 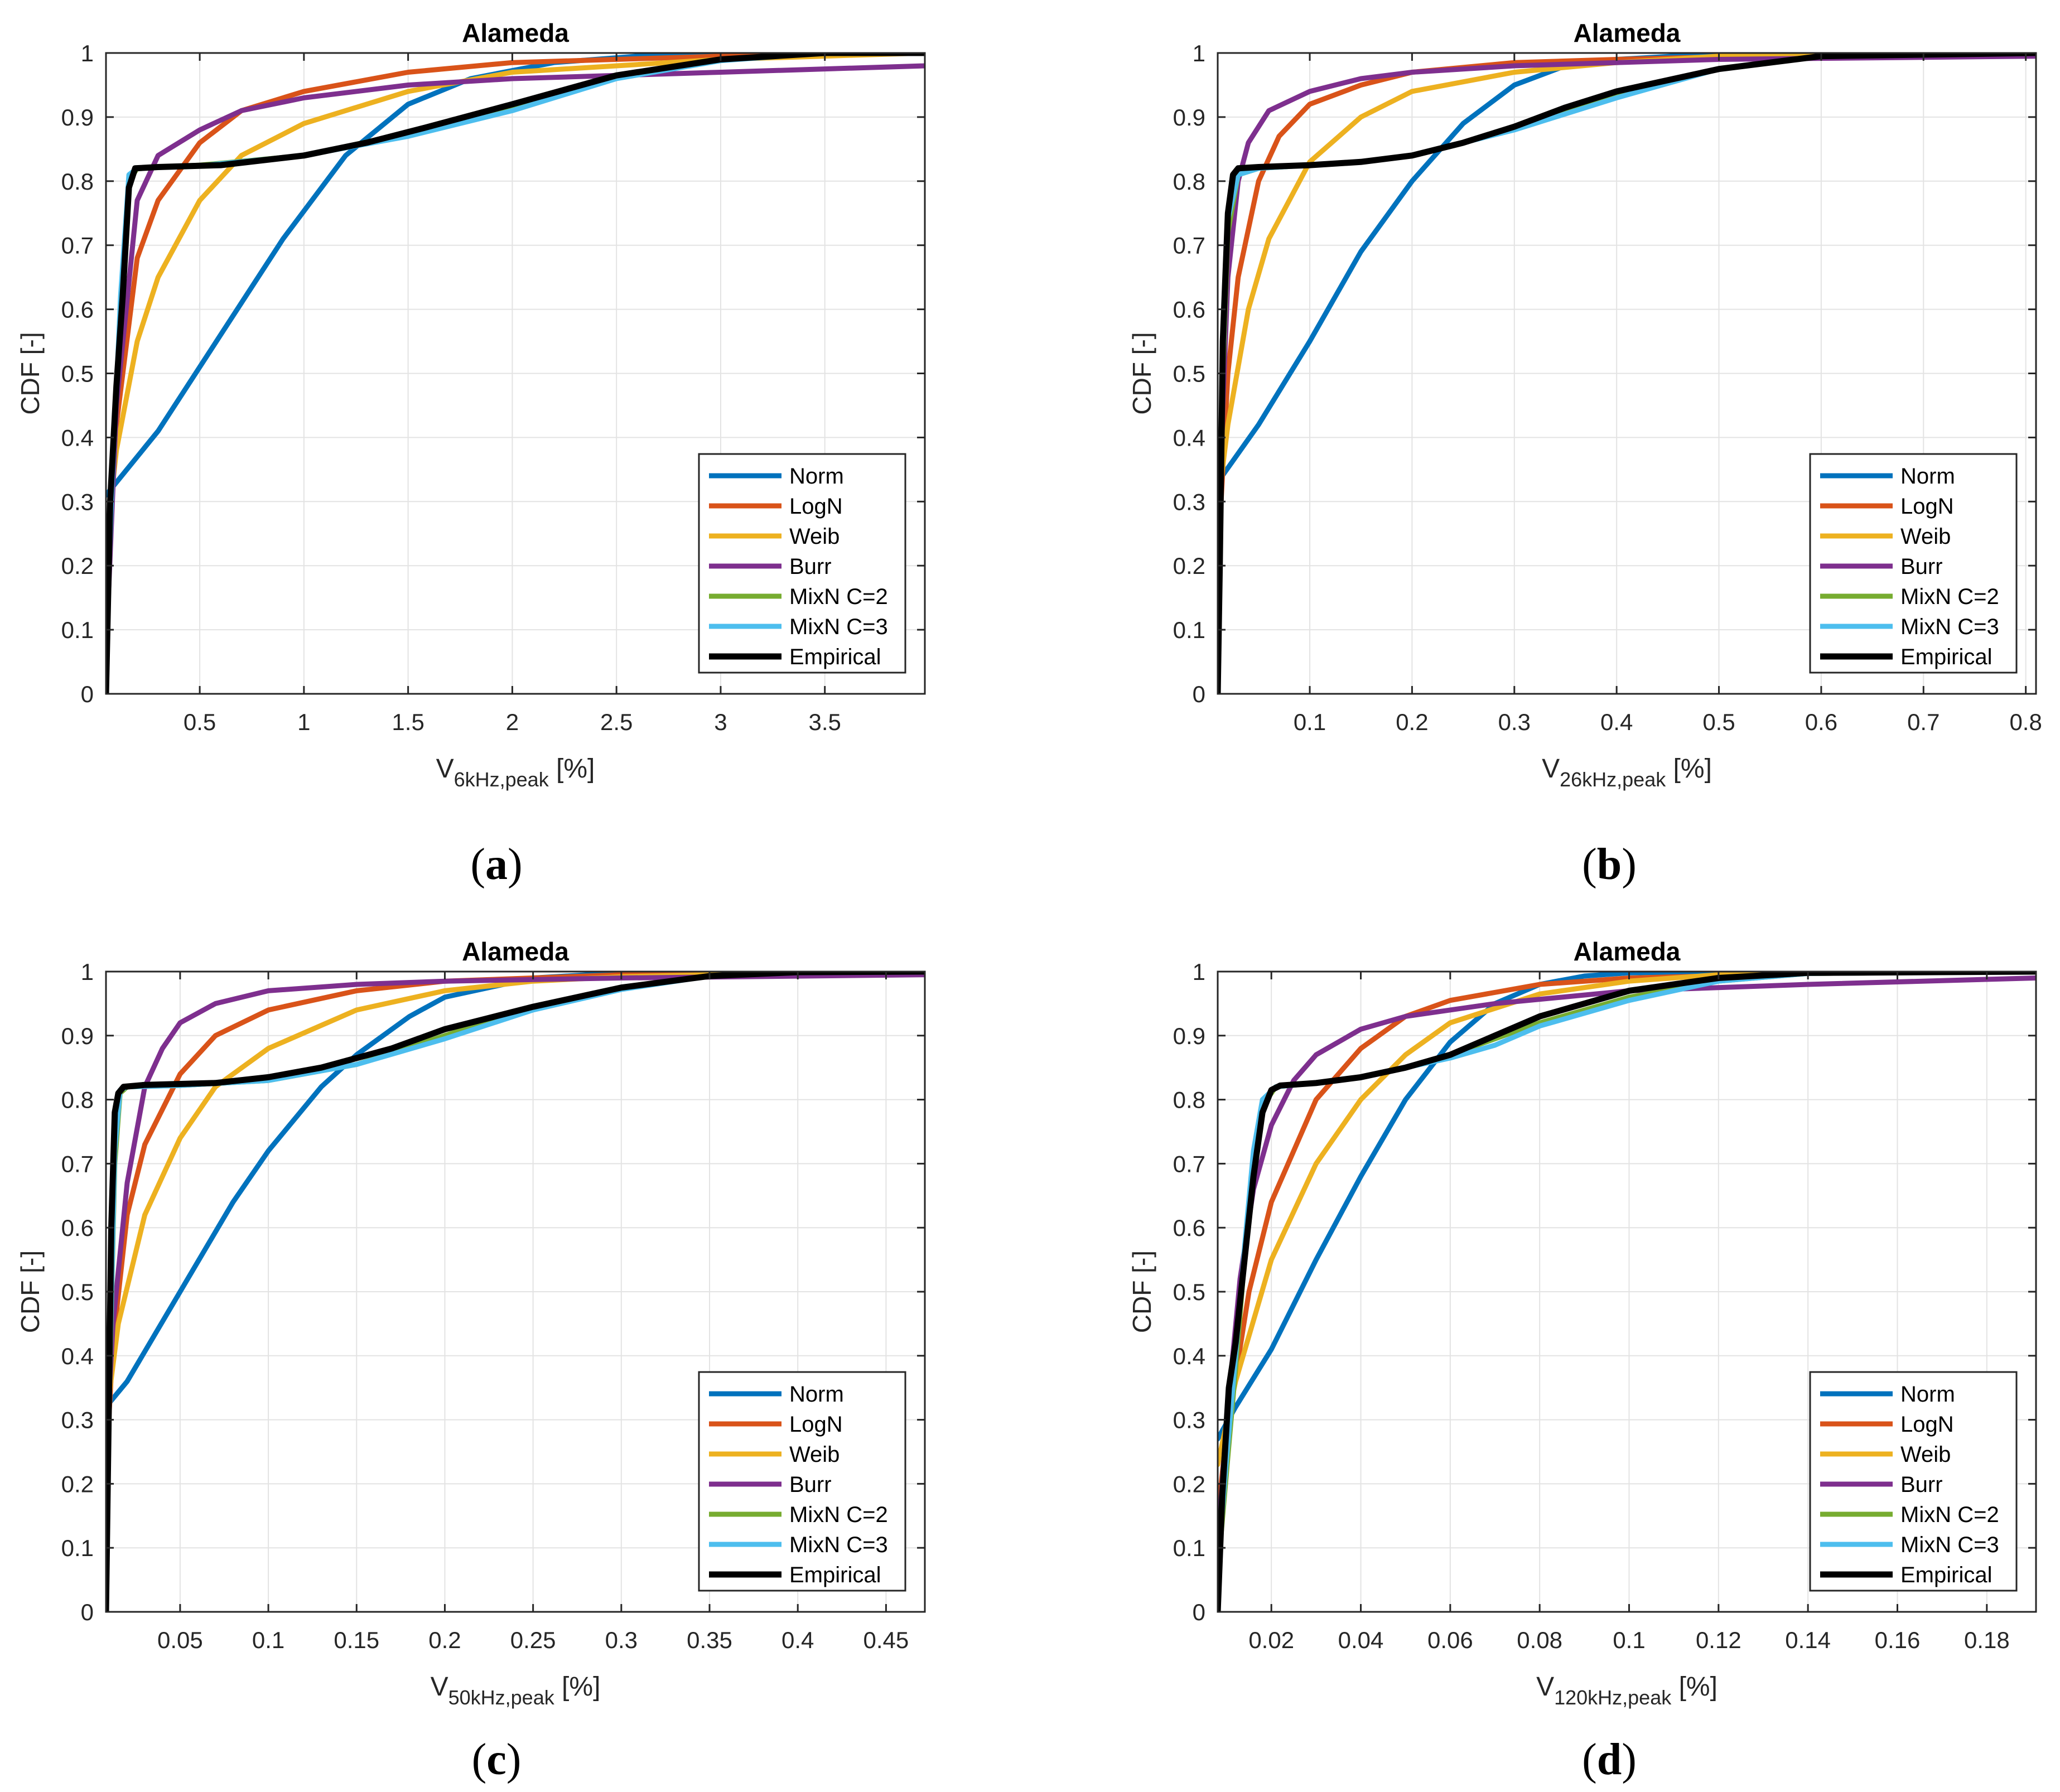 I want to click on x-tick-label: 0.05, so click(x=180, y=1640).